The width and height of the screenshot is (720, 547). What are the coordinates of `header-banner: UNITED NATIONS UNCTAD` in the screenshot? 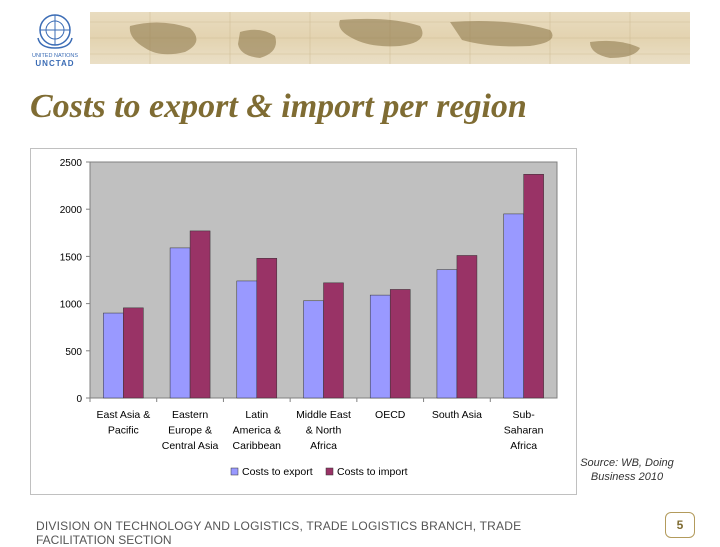 It's located at (360, 36).